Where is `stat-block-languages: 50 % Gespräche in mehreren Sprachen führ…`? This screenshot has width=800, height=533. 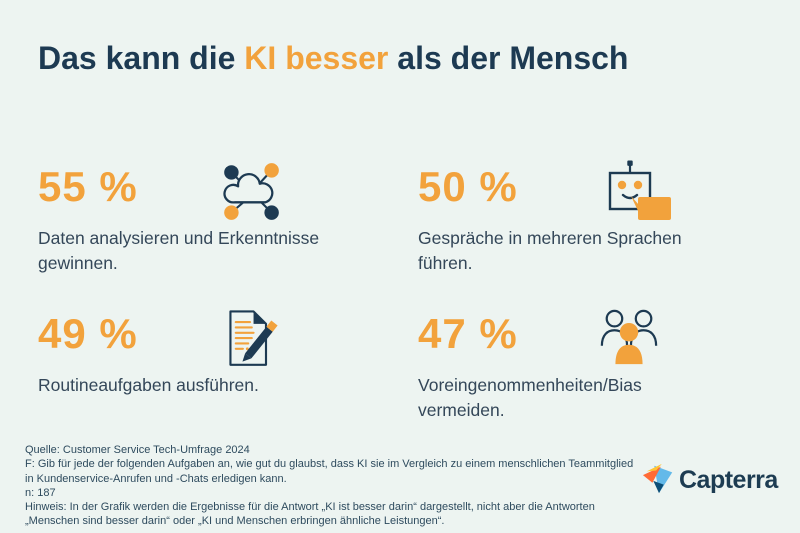
stat-block-languages: 50 % Gespräche in mehreren Sprachen führ… is located at coordinates (598, 216).